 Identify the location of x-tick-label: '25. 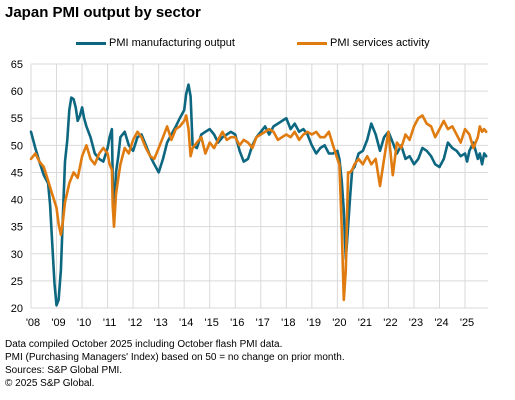
(467, 323).